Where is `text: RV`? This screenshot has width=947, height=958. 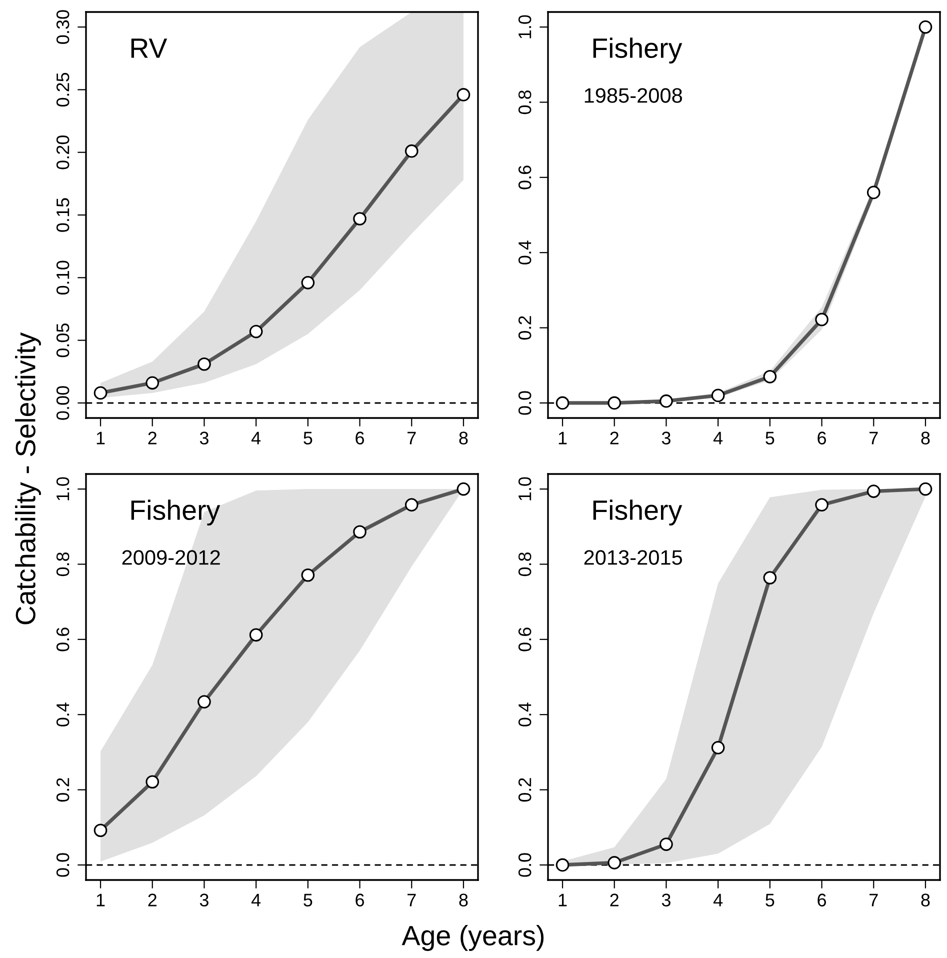 text: RV is located at coordinates (149, 48).